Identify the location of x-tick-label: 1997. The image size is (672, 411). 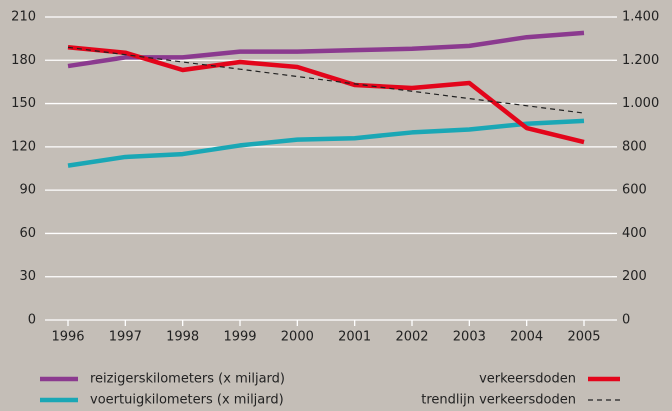
(125, 337).